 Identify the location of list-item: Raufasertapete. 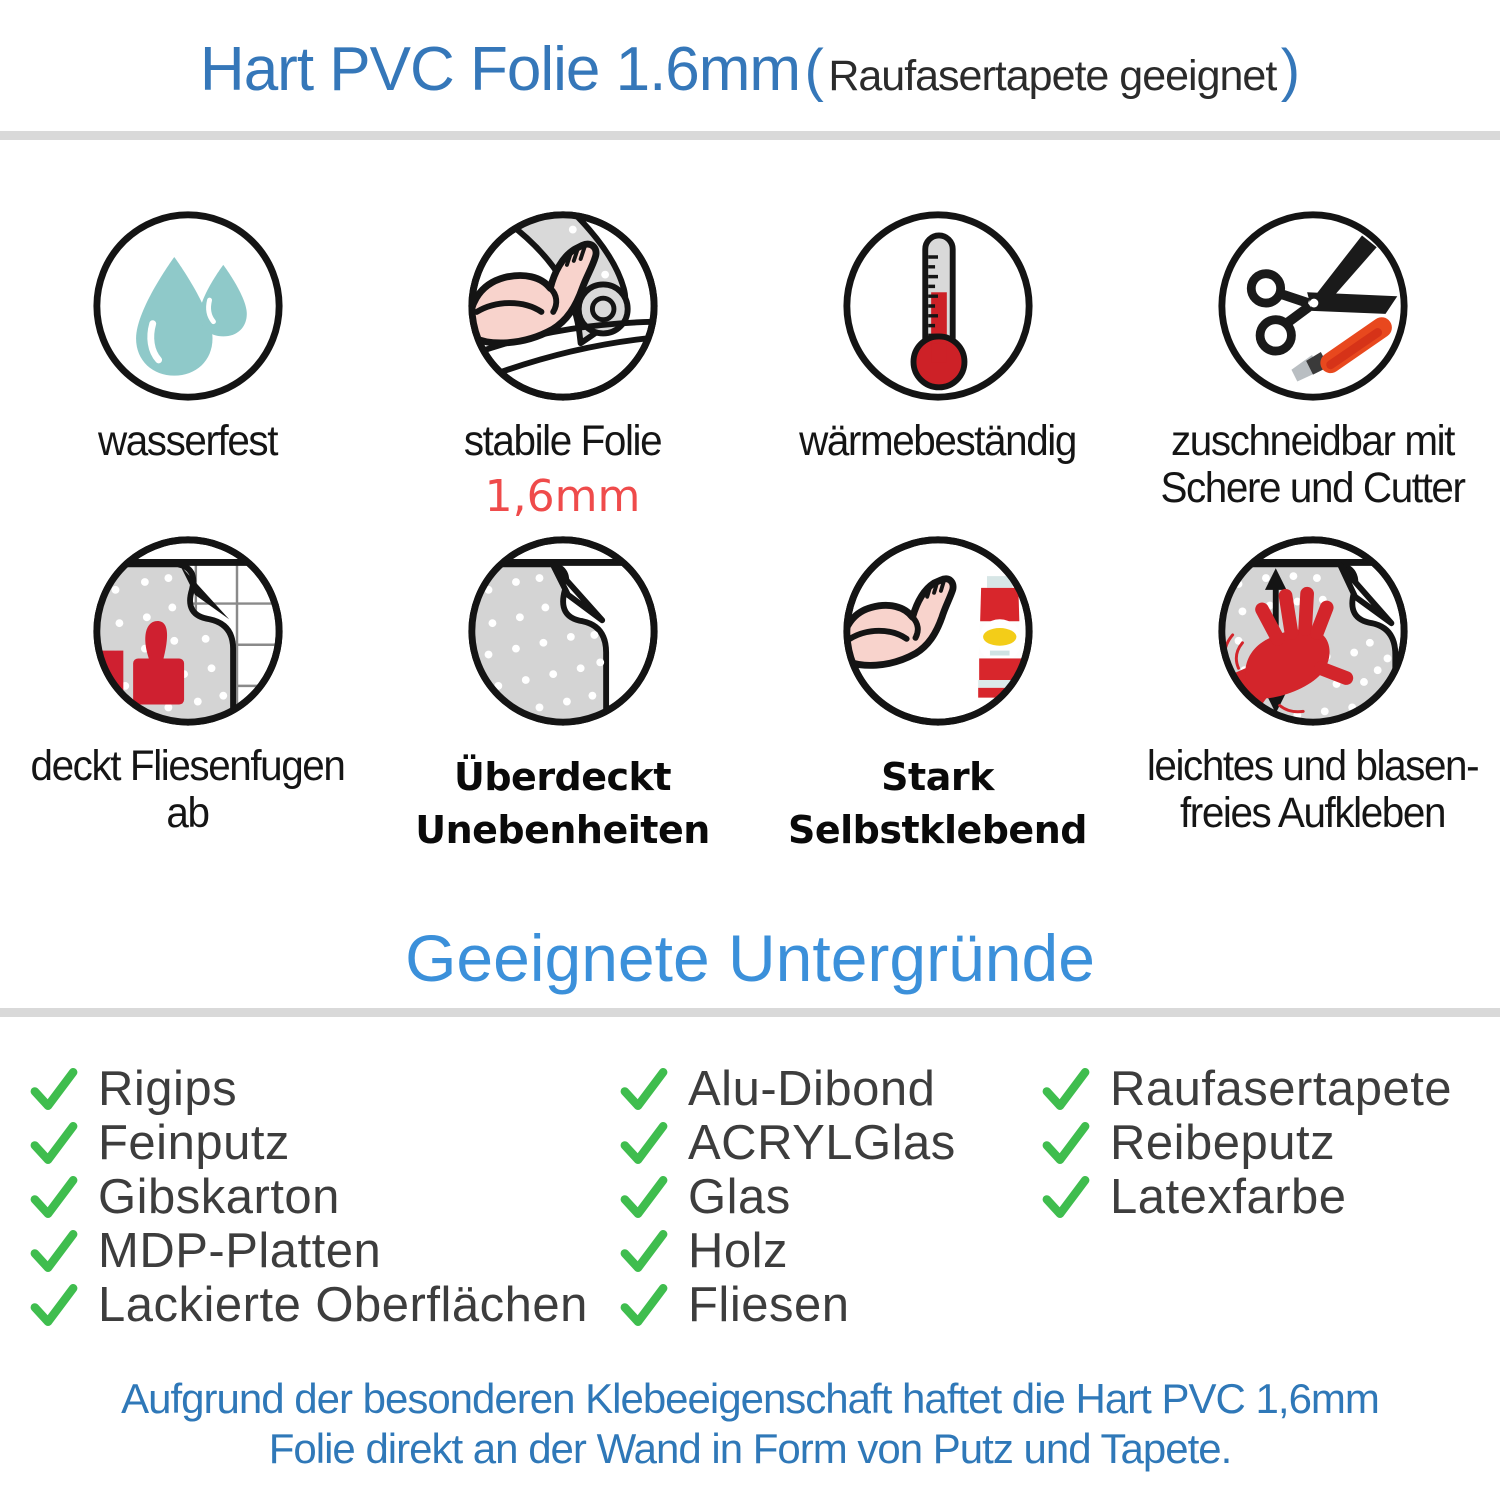
(1247, 1089).